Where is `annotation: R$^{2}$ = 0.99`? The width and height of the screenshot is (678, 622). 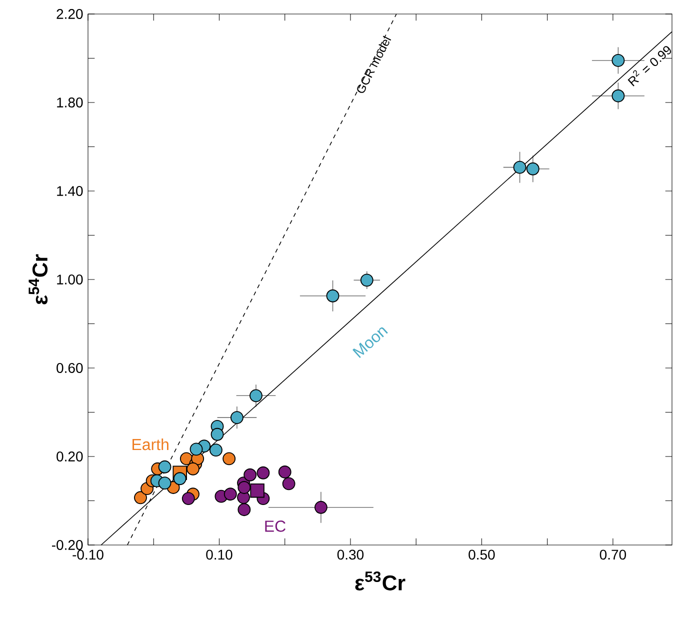
annotation: R$^{2}$ = 0.99 is located at coordinates (650, 66).